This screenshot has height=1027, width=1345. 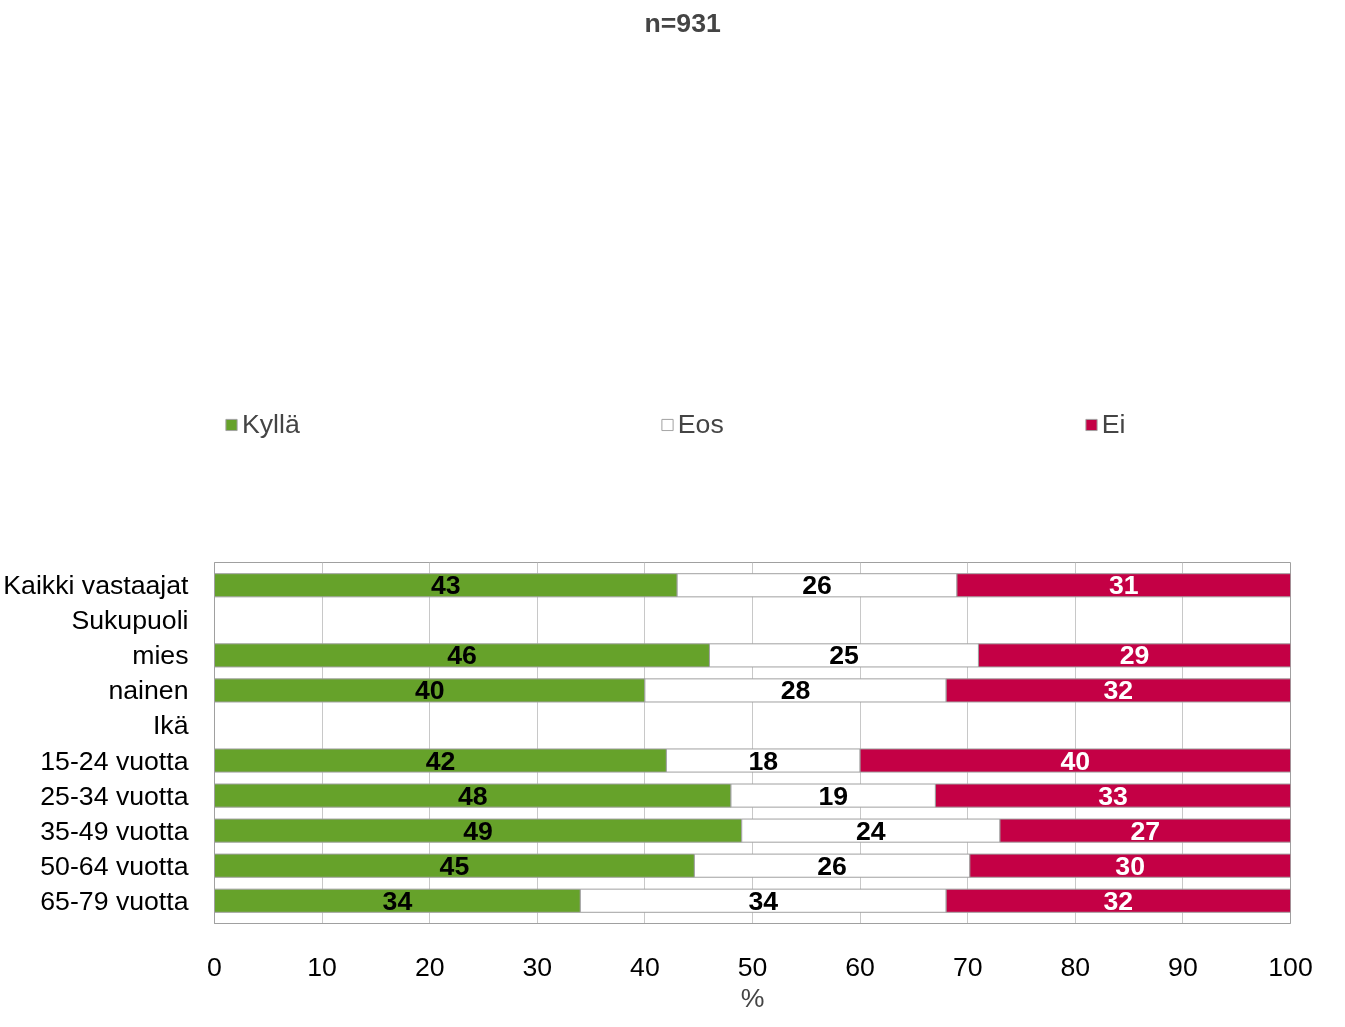 I want to click on data-label: 31, so click(x=1123, y=585).